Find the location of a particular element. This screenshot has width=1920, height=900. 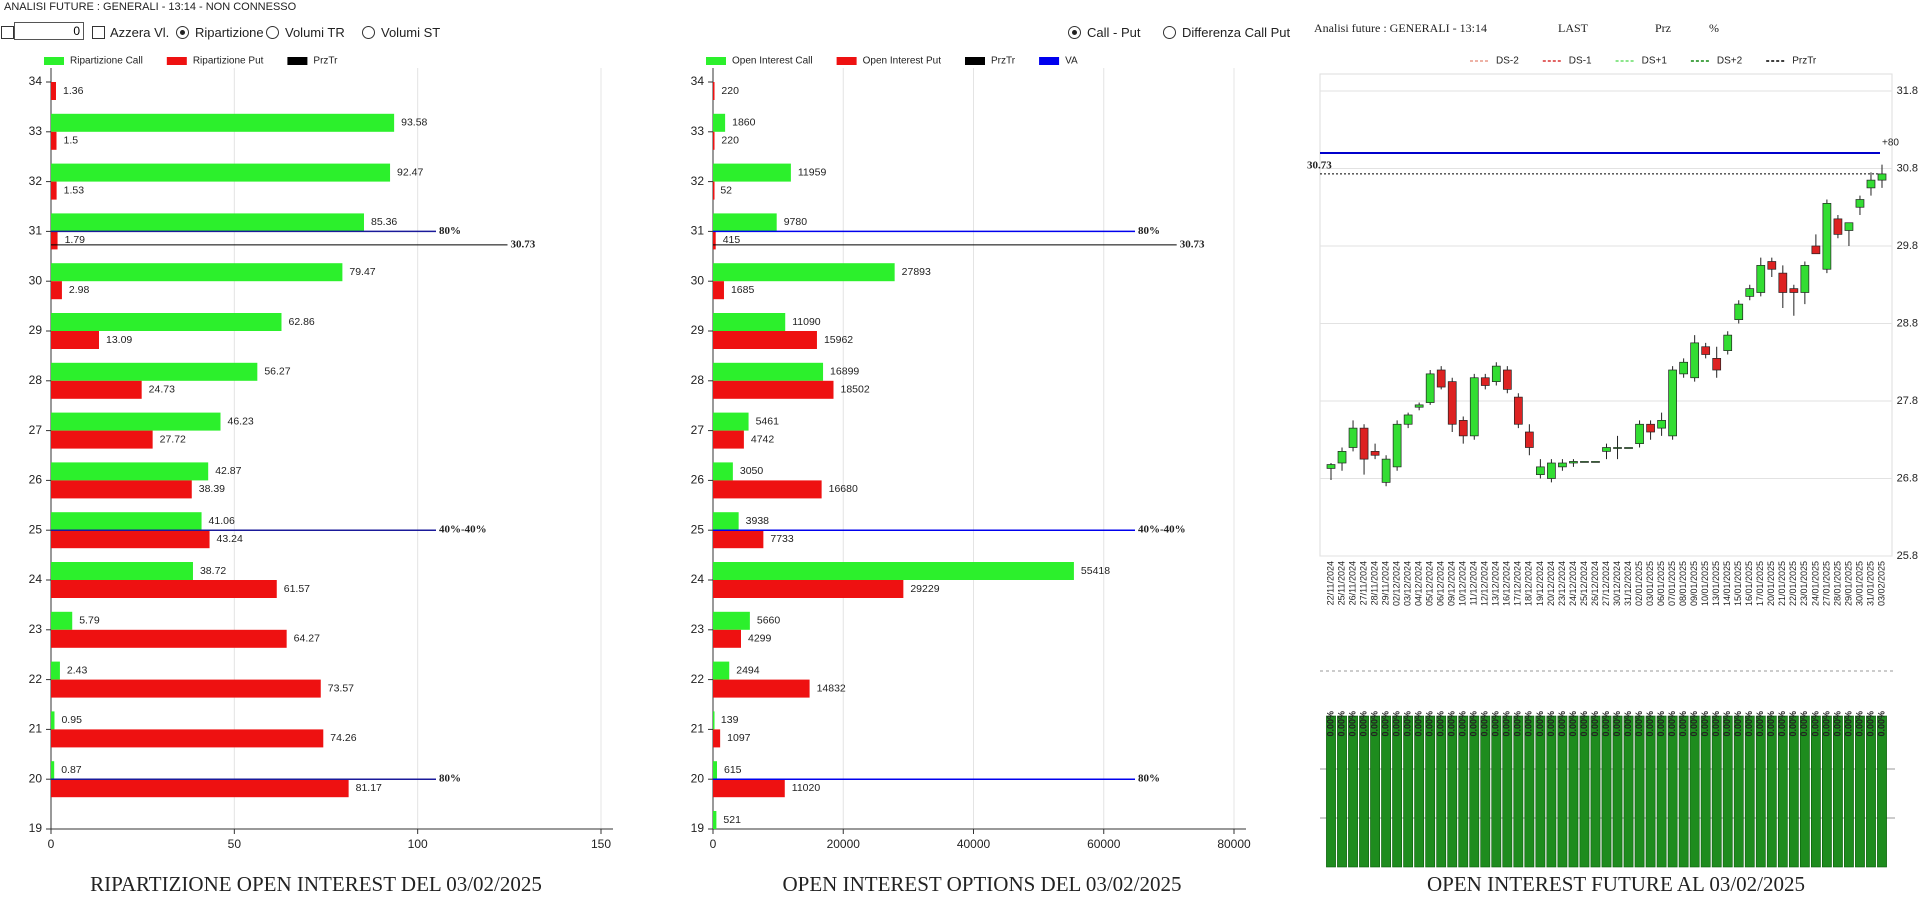

data-label: 52 is located at coordinates (726, 190).